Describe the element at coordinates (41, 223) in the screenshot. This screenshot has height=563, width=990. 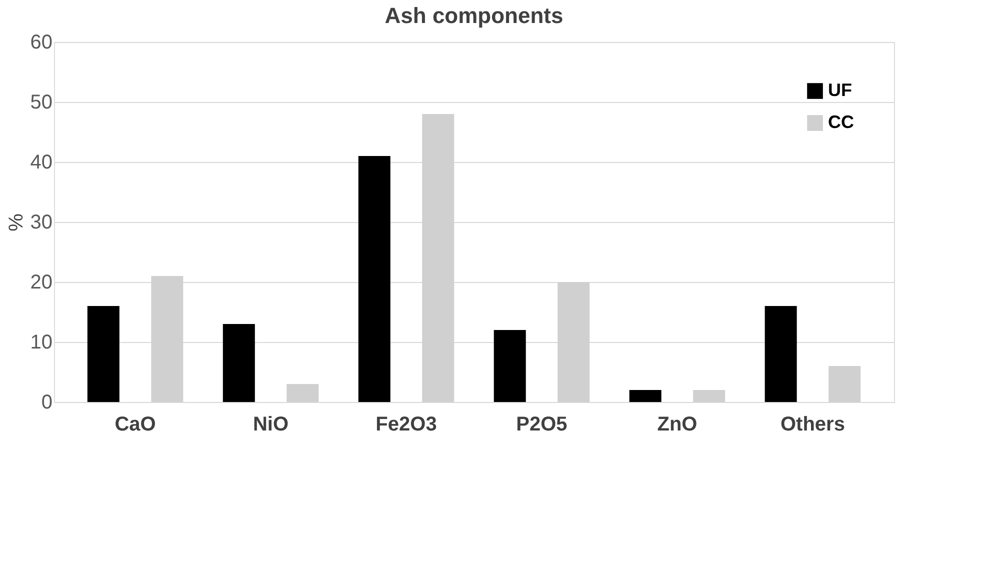
I see `y-tick-label: 30` at that location.